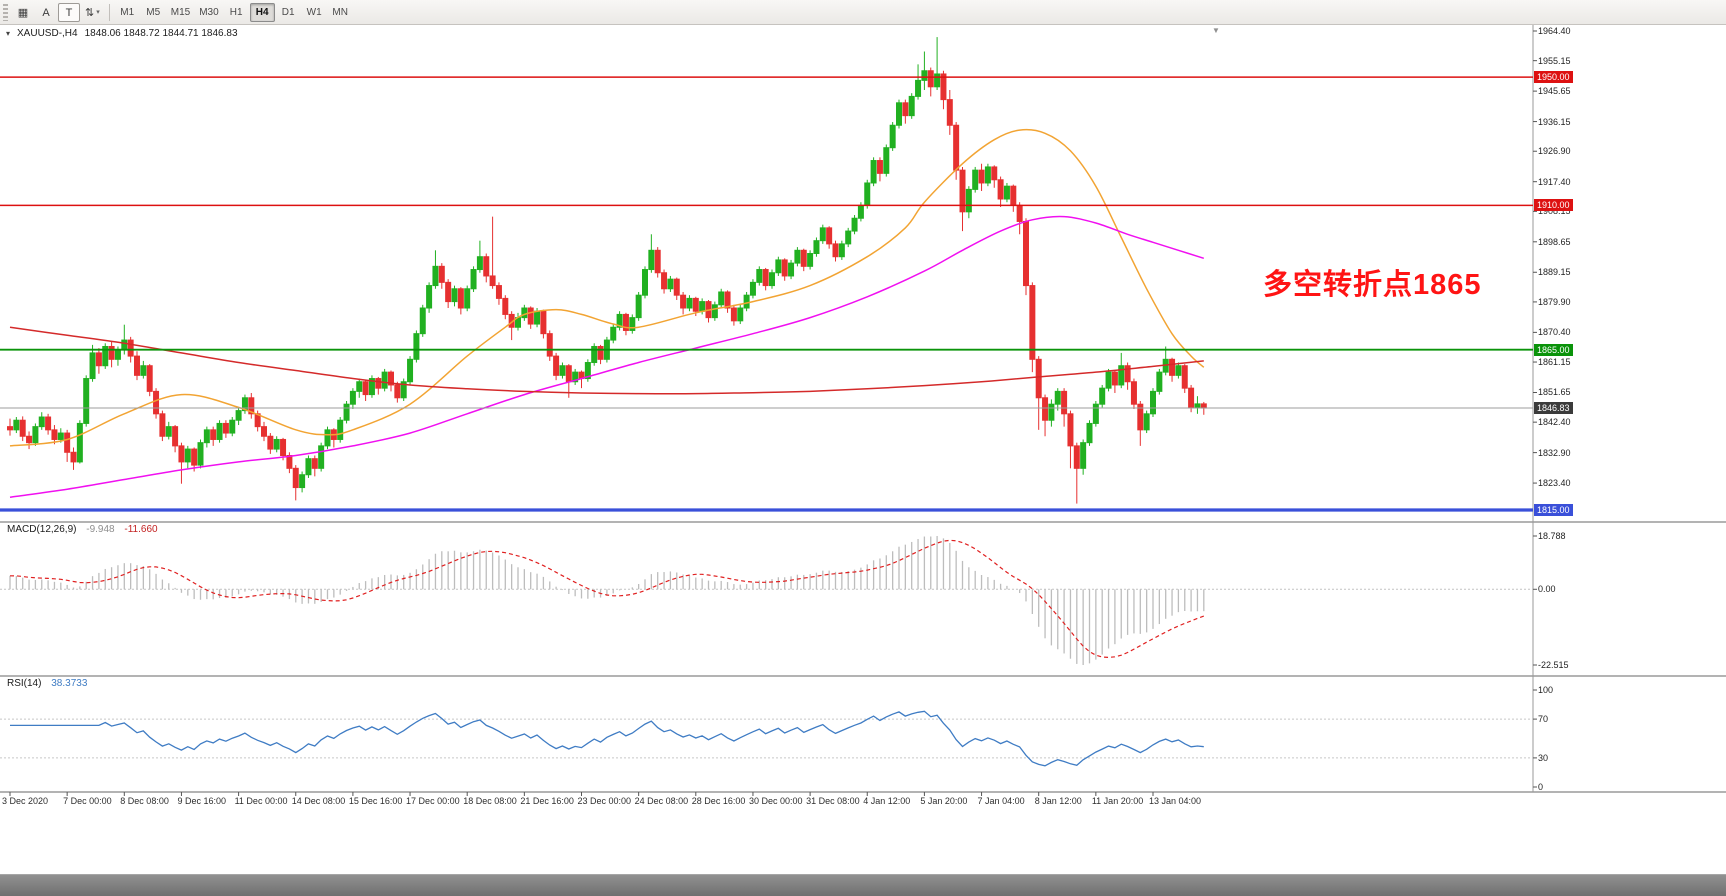 The height and width of the screenshot is (896, 1726). What do you see at coordinates (1372, 285) in the screenshot?
I see `chart-annotation-text: 多空转折点1865` at bounding box center [1372, 285].